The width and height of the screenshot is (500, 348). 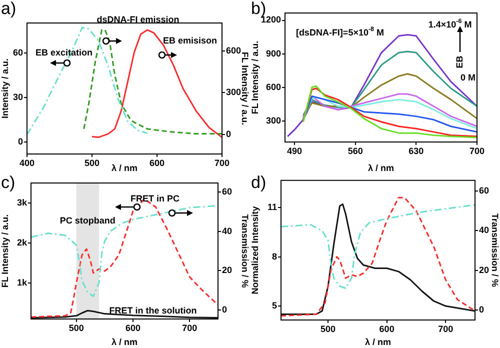 I want to click on chart-title: b), so click(x=258, y=9).